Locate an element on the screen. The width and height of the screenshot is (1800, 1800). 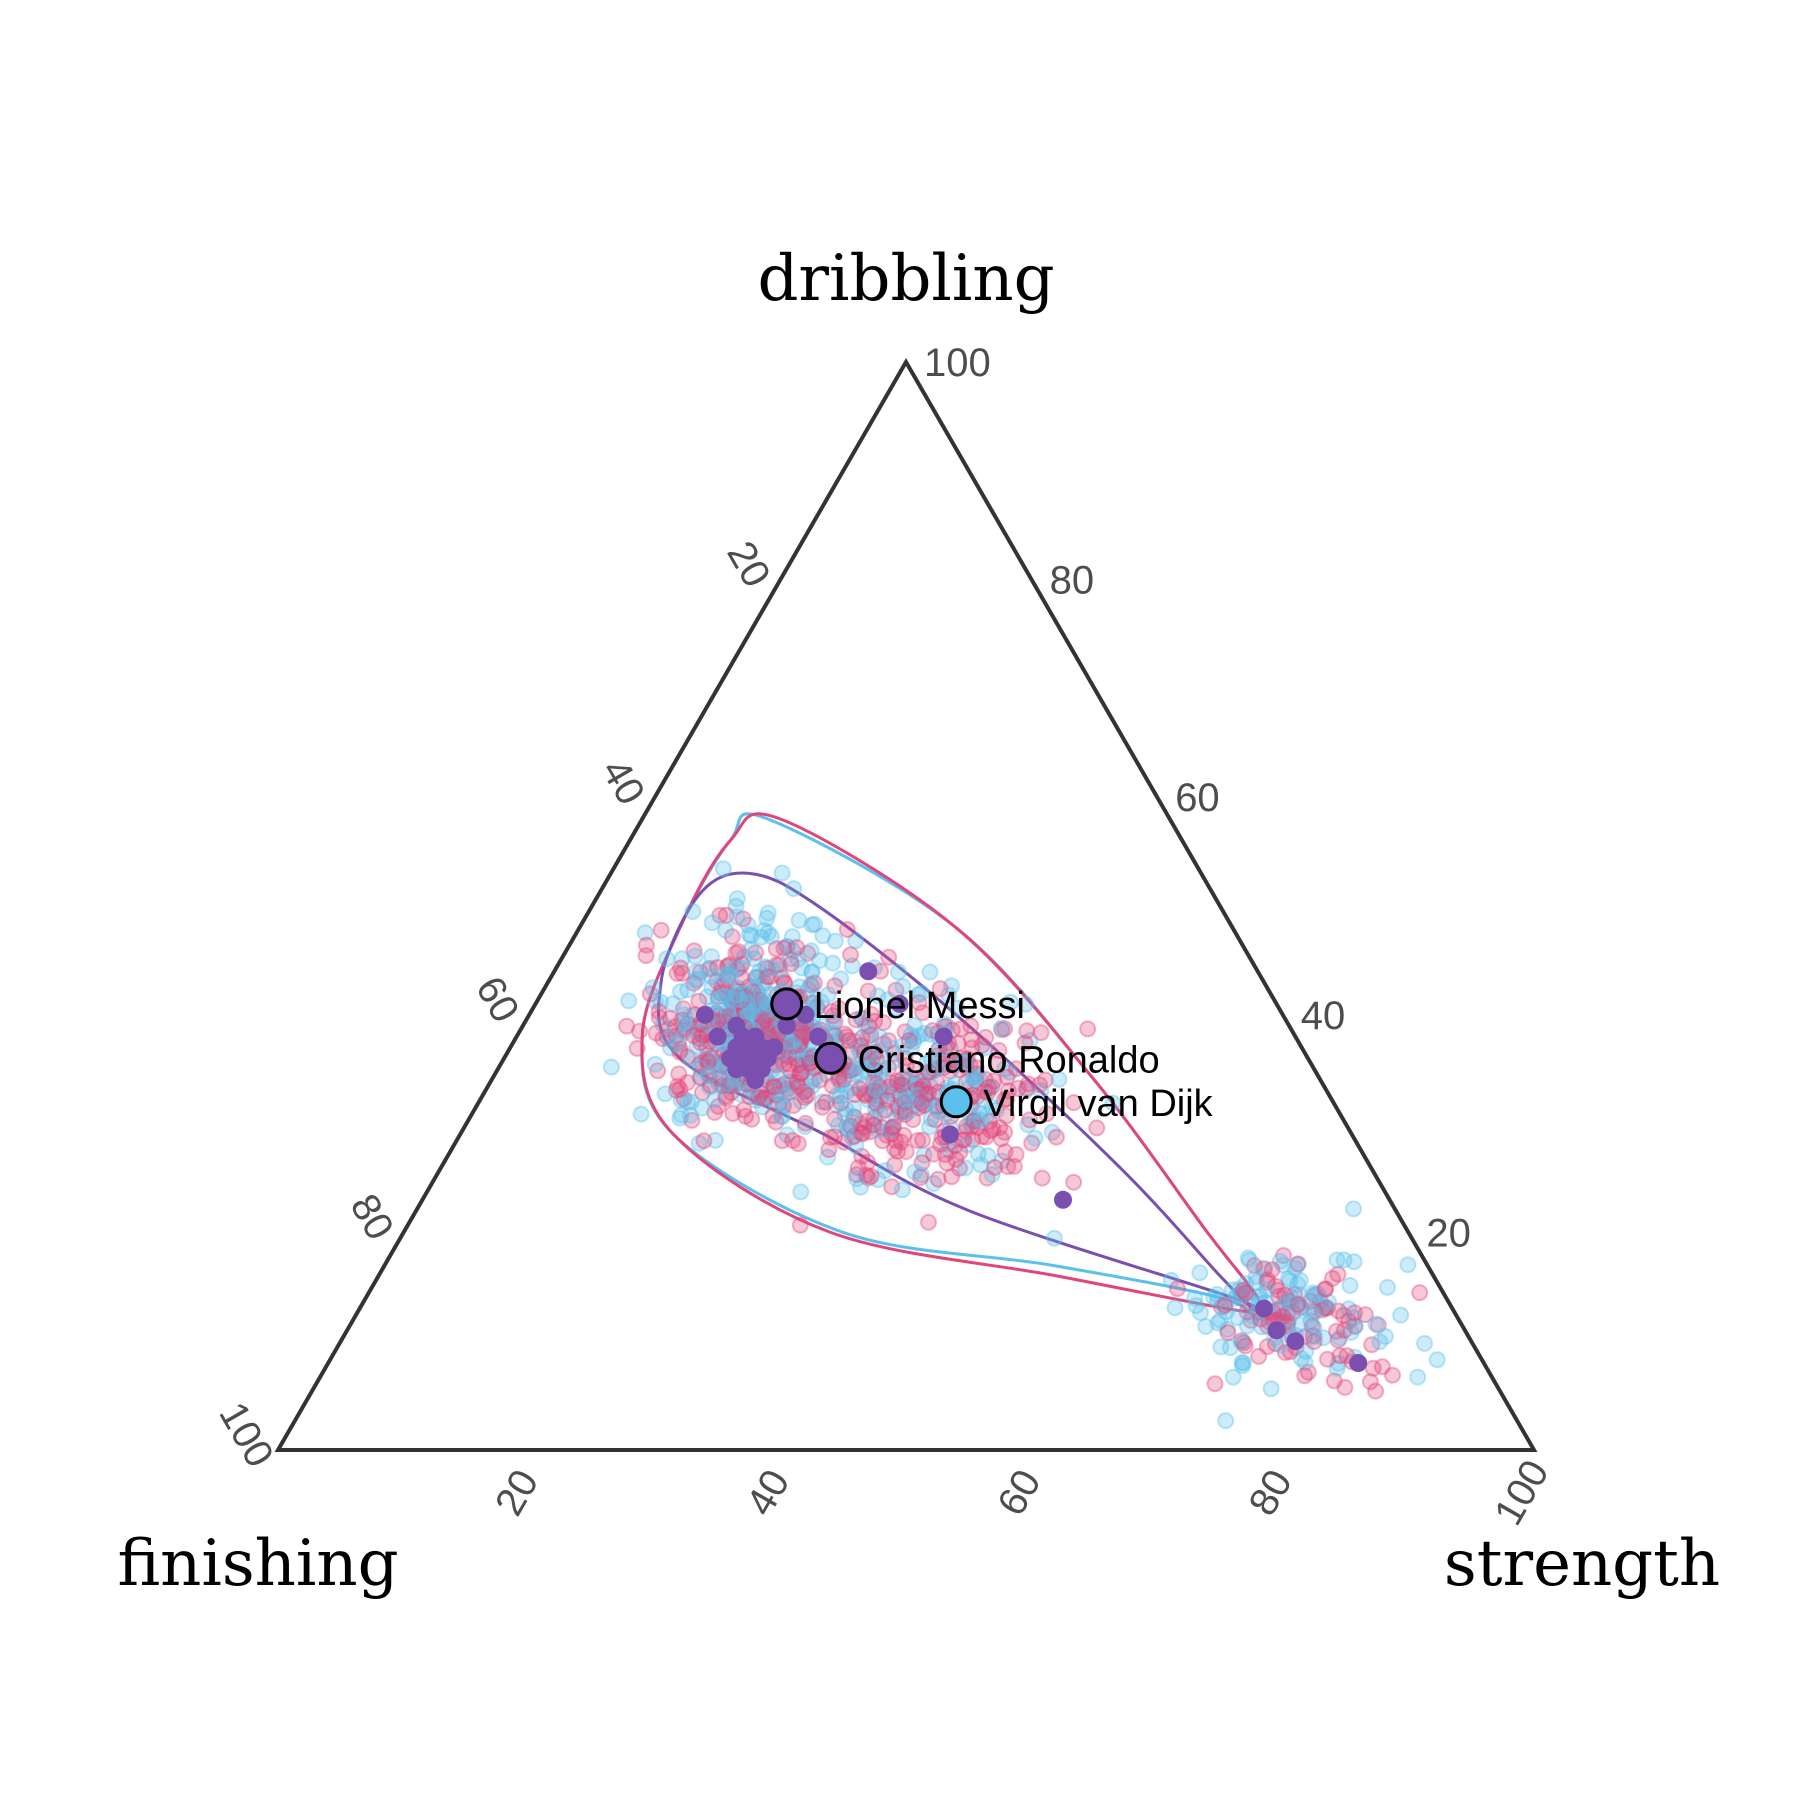
tick-dribbling-20: 20 is located at coordinates (1448, 1233).